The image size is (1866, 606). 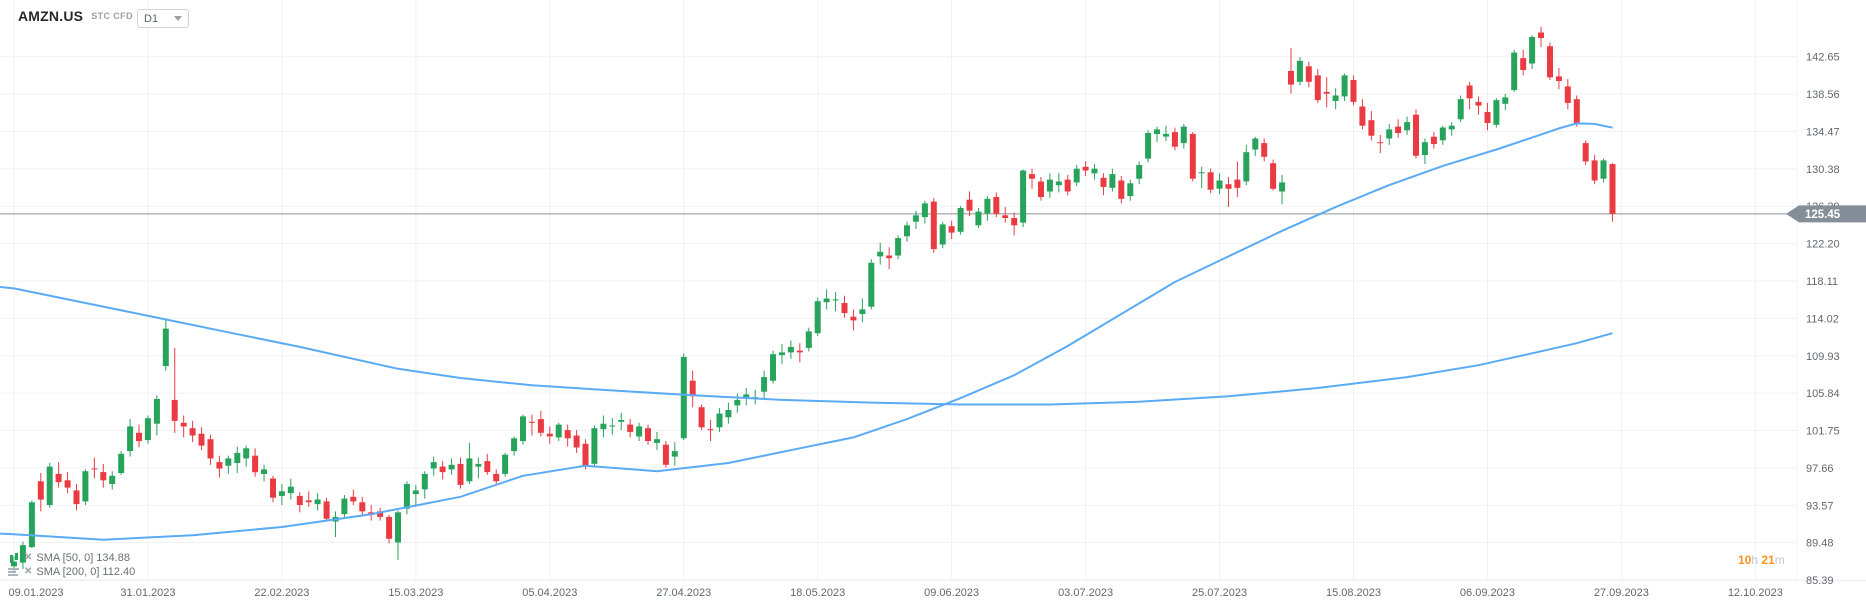 What do you see at coordinates (1823, 215) in the screenshot?
I see `svg-text: 125.45` at bounding box center [1823, 215].